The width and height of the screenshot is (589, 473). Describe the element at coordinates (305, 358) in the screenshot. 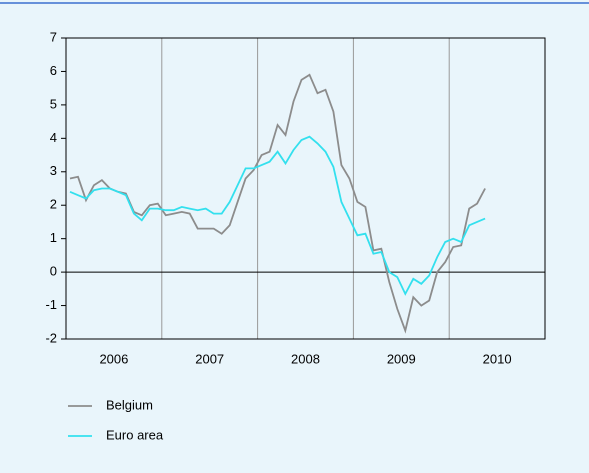

I see `x-tick-label: 2008` at that location.